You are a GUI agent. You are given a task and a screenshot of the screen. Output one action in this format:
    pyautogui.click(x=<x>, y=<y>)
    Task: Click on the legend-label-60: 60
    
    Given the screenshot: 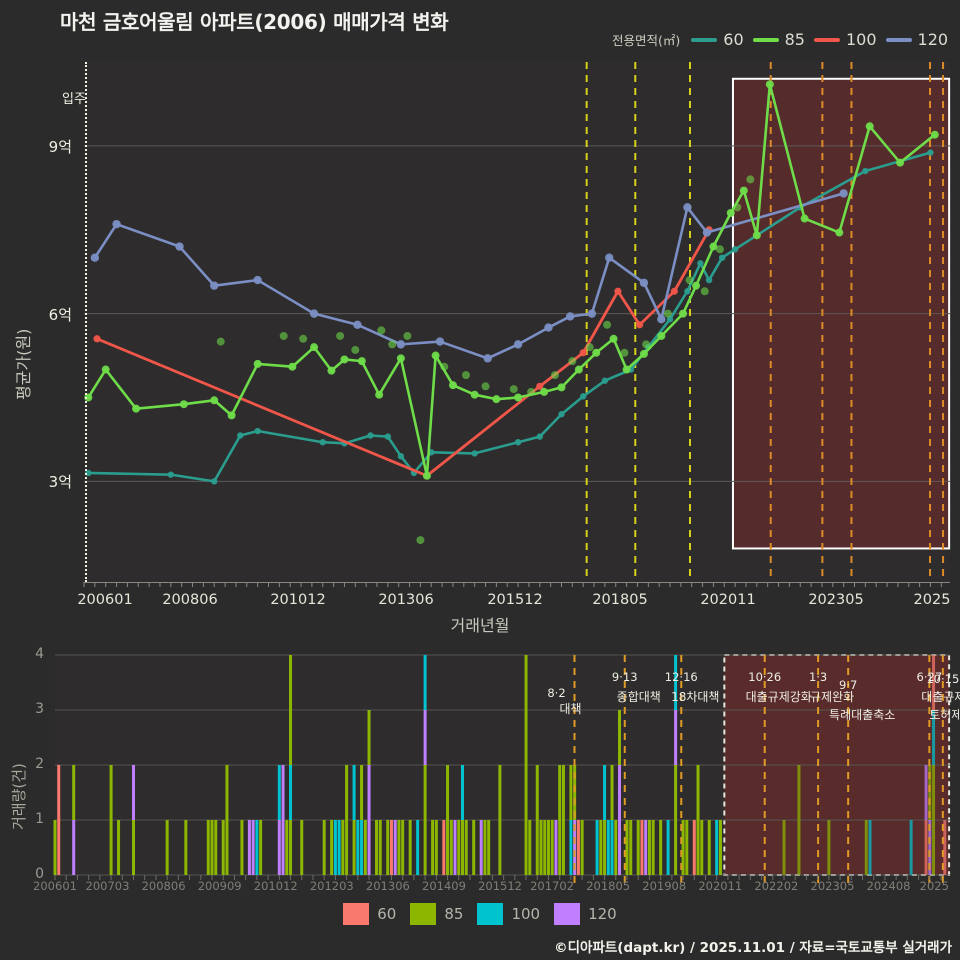 What is the action you would take?
    pyautogui.click(x=733, y=39)
    